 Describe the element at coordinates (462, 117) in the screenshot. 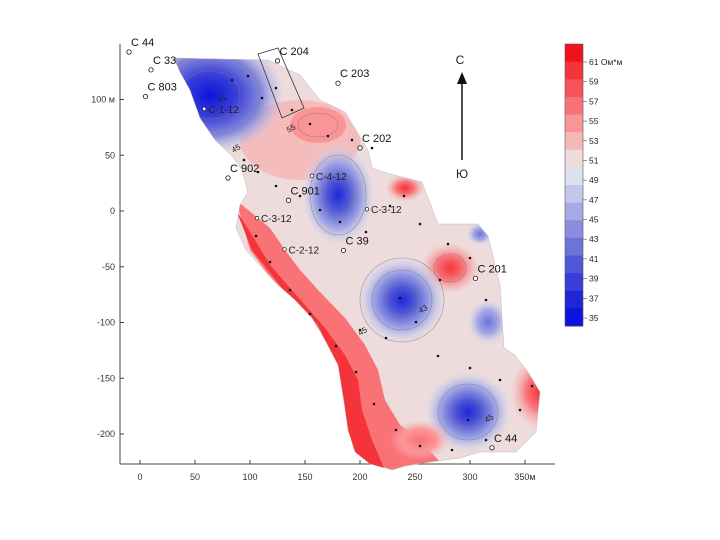

I see `compass: С Ю` at that location.